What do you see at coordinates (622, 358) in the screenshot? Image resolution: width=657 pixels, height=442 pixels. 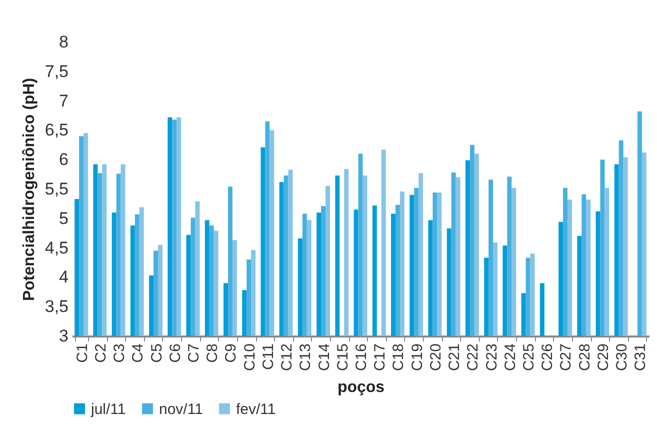 I see `x-tick-label: C30` at bounding box center [622, 358].